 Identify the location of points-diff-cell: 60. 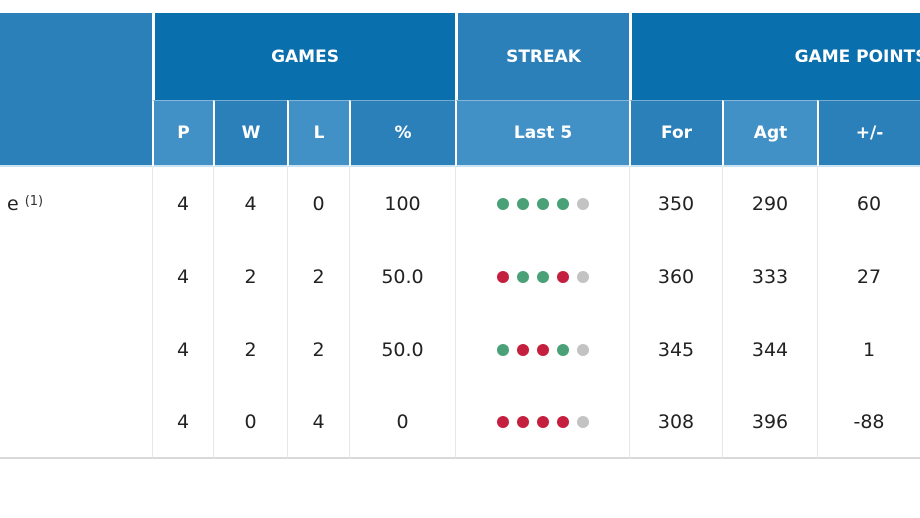
(868, 203).